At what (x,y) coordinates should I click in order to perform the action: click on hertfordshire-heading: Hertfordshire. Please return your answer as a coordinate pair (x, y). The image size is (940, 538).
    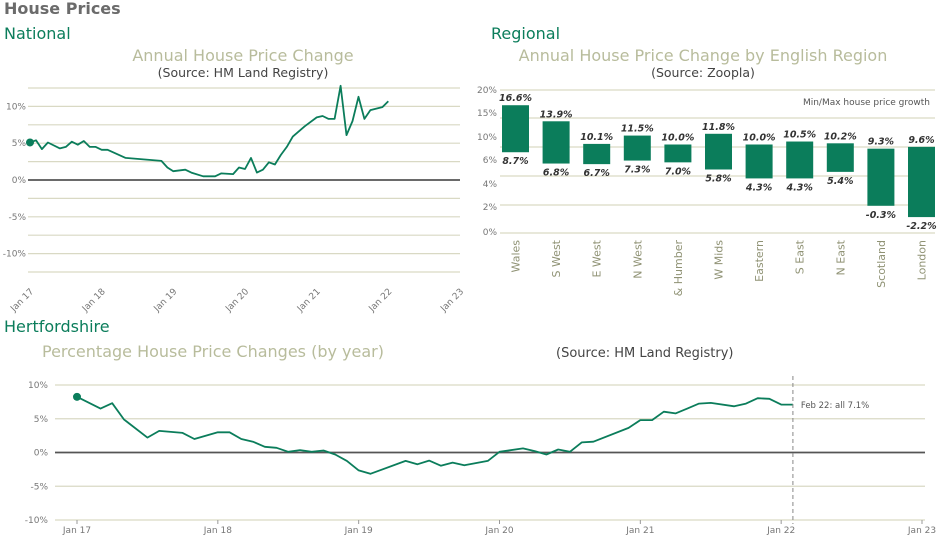
    Looking at the image, I should click on (57, 326).